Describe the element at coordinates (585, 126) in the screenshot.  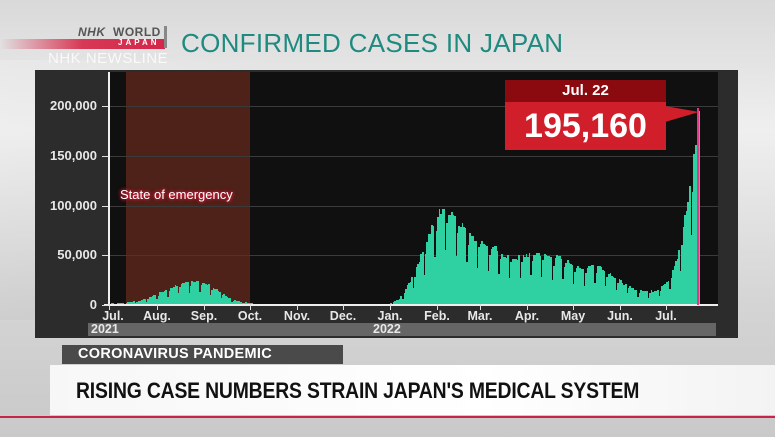
I see `callout-value: 195,160` at that location.